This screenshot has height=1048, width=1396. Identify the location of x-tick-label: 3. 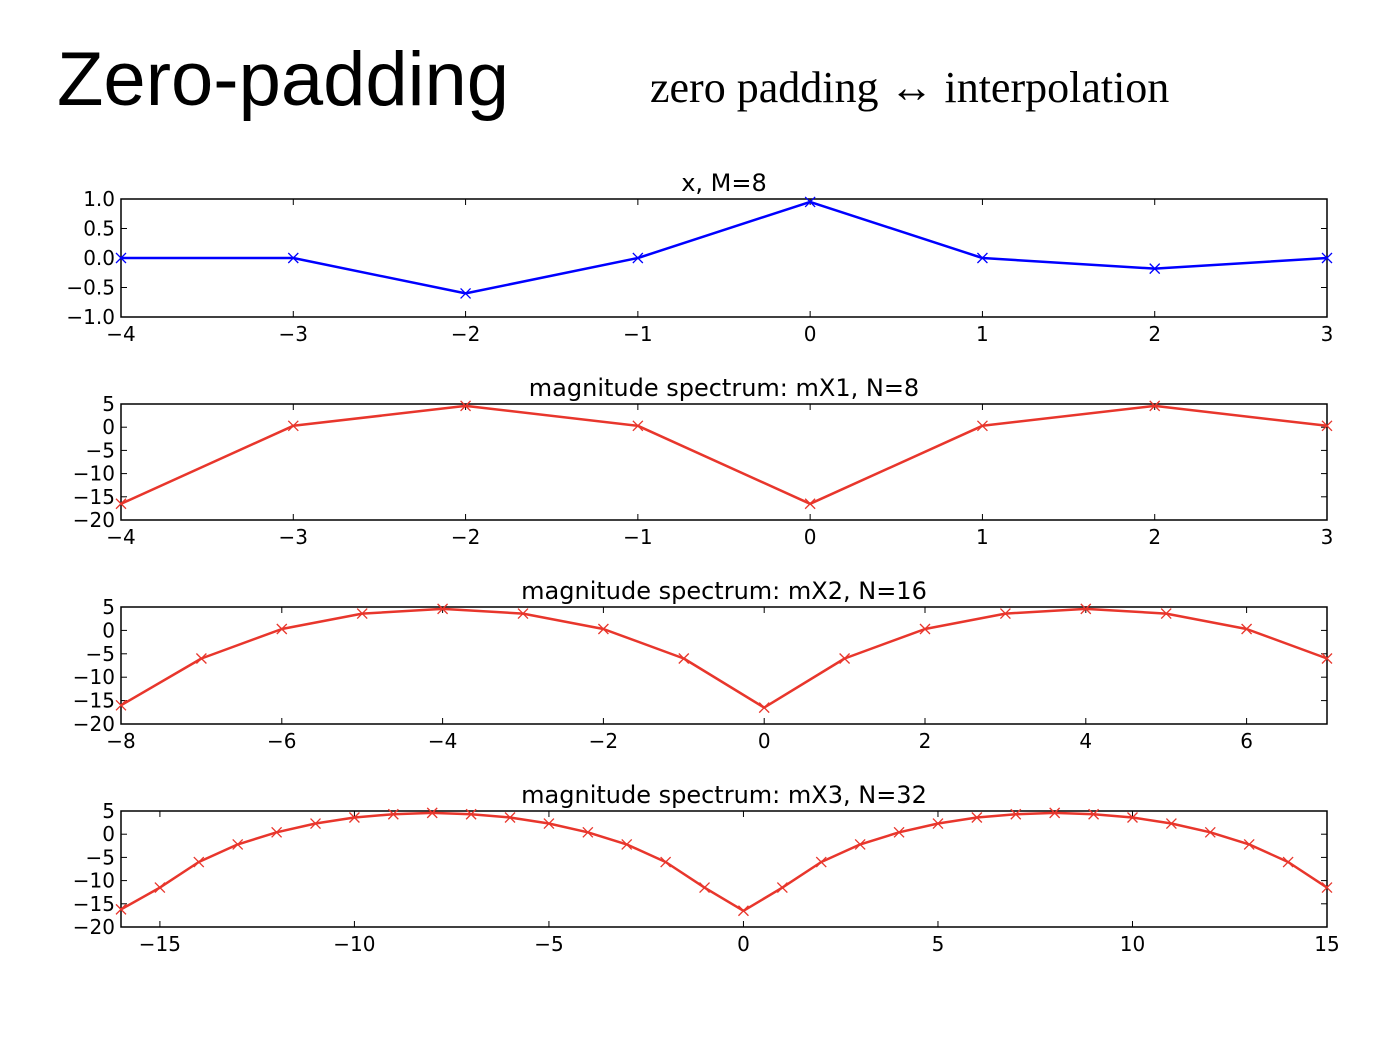
(1327, 537).